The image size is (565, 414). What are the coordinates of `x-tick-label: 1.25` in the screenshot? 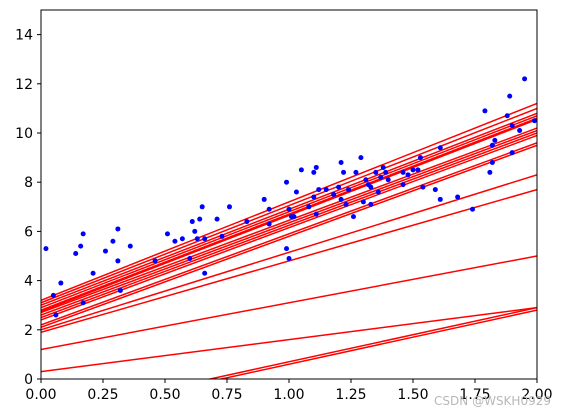 It's located at (350, 395).